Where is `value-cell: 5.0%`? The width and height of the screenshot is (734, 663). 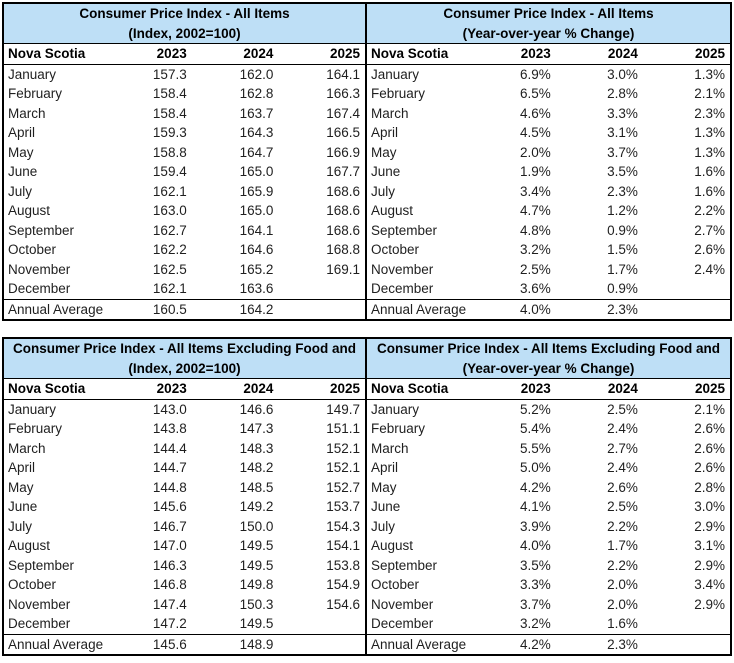 value-cell: 5.0% is located at coordinates (535, 467).